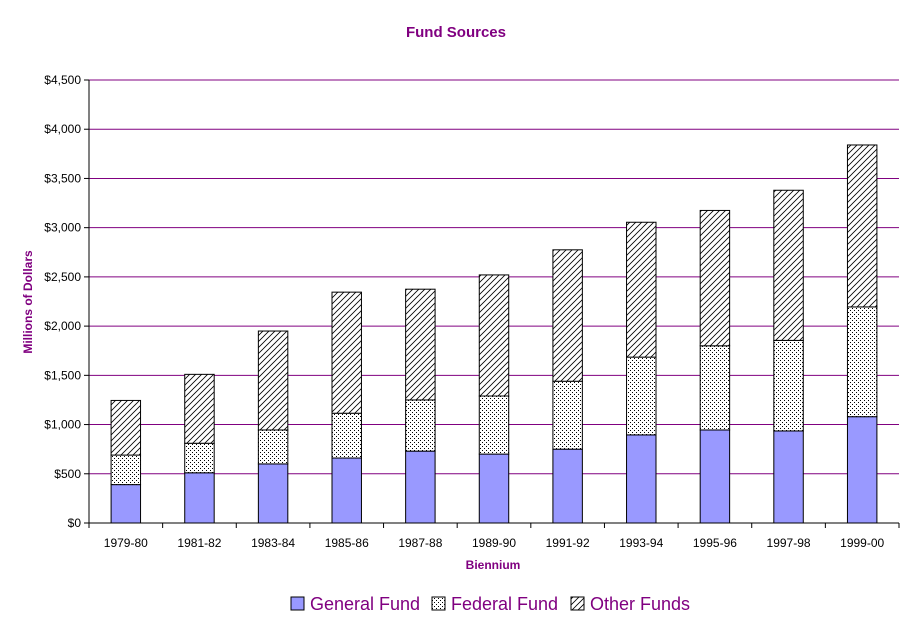 This screenshot has width=912, height=624. Describe the element at coordinates (62, 80) in the screenshot. I see `y-tick-label: $4,500` at that location.